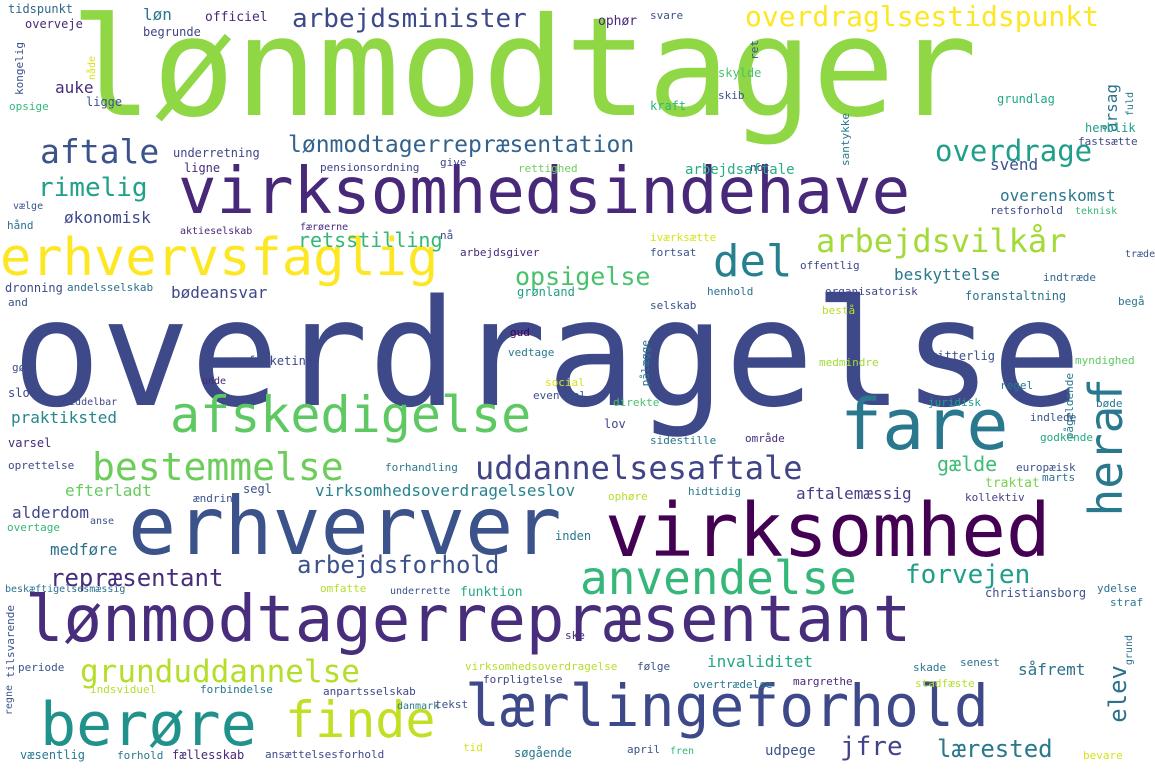 The image size is (1155, 770). What do you see at coordinates (236, 17) in the screenshot?
I see `cloud-word: officiel` at bounding box center [236, 17].